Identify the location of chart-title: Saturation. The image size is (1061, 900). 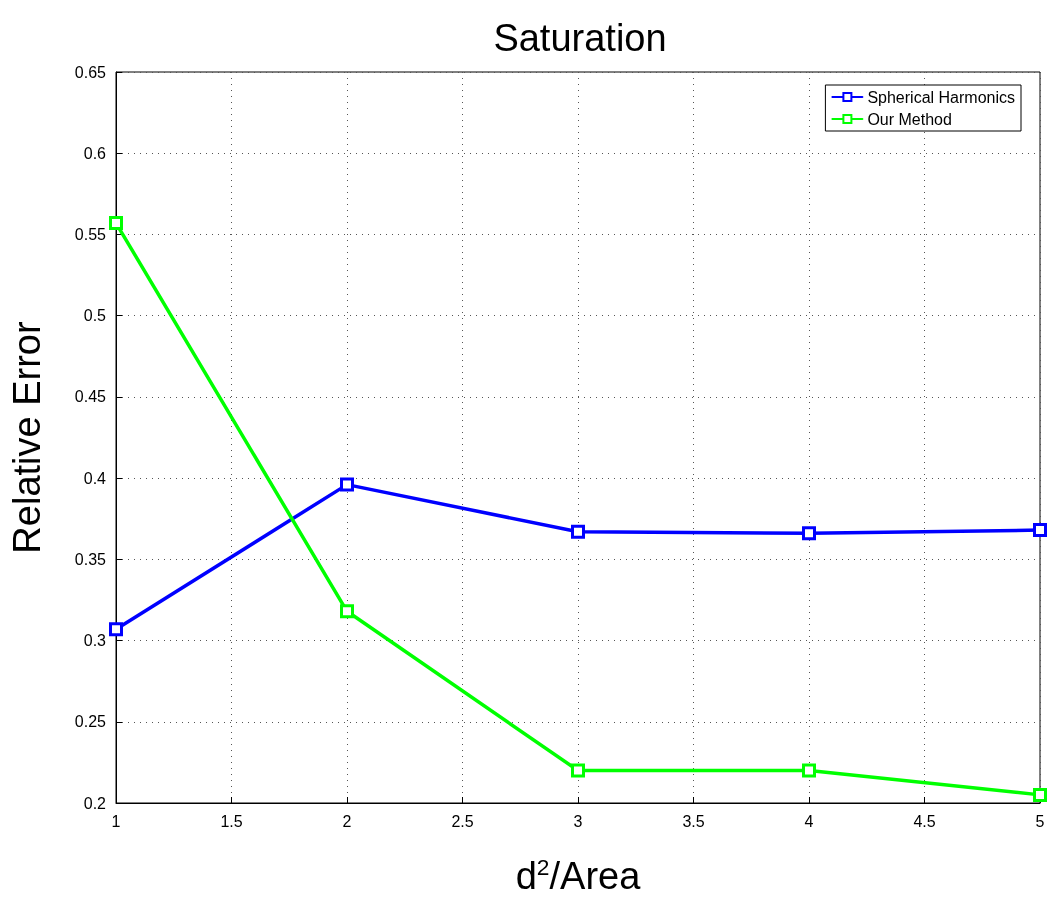
(580, 38).